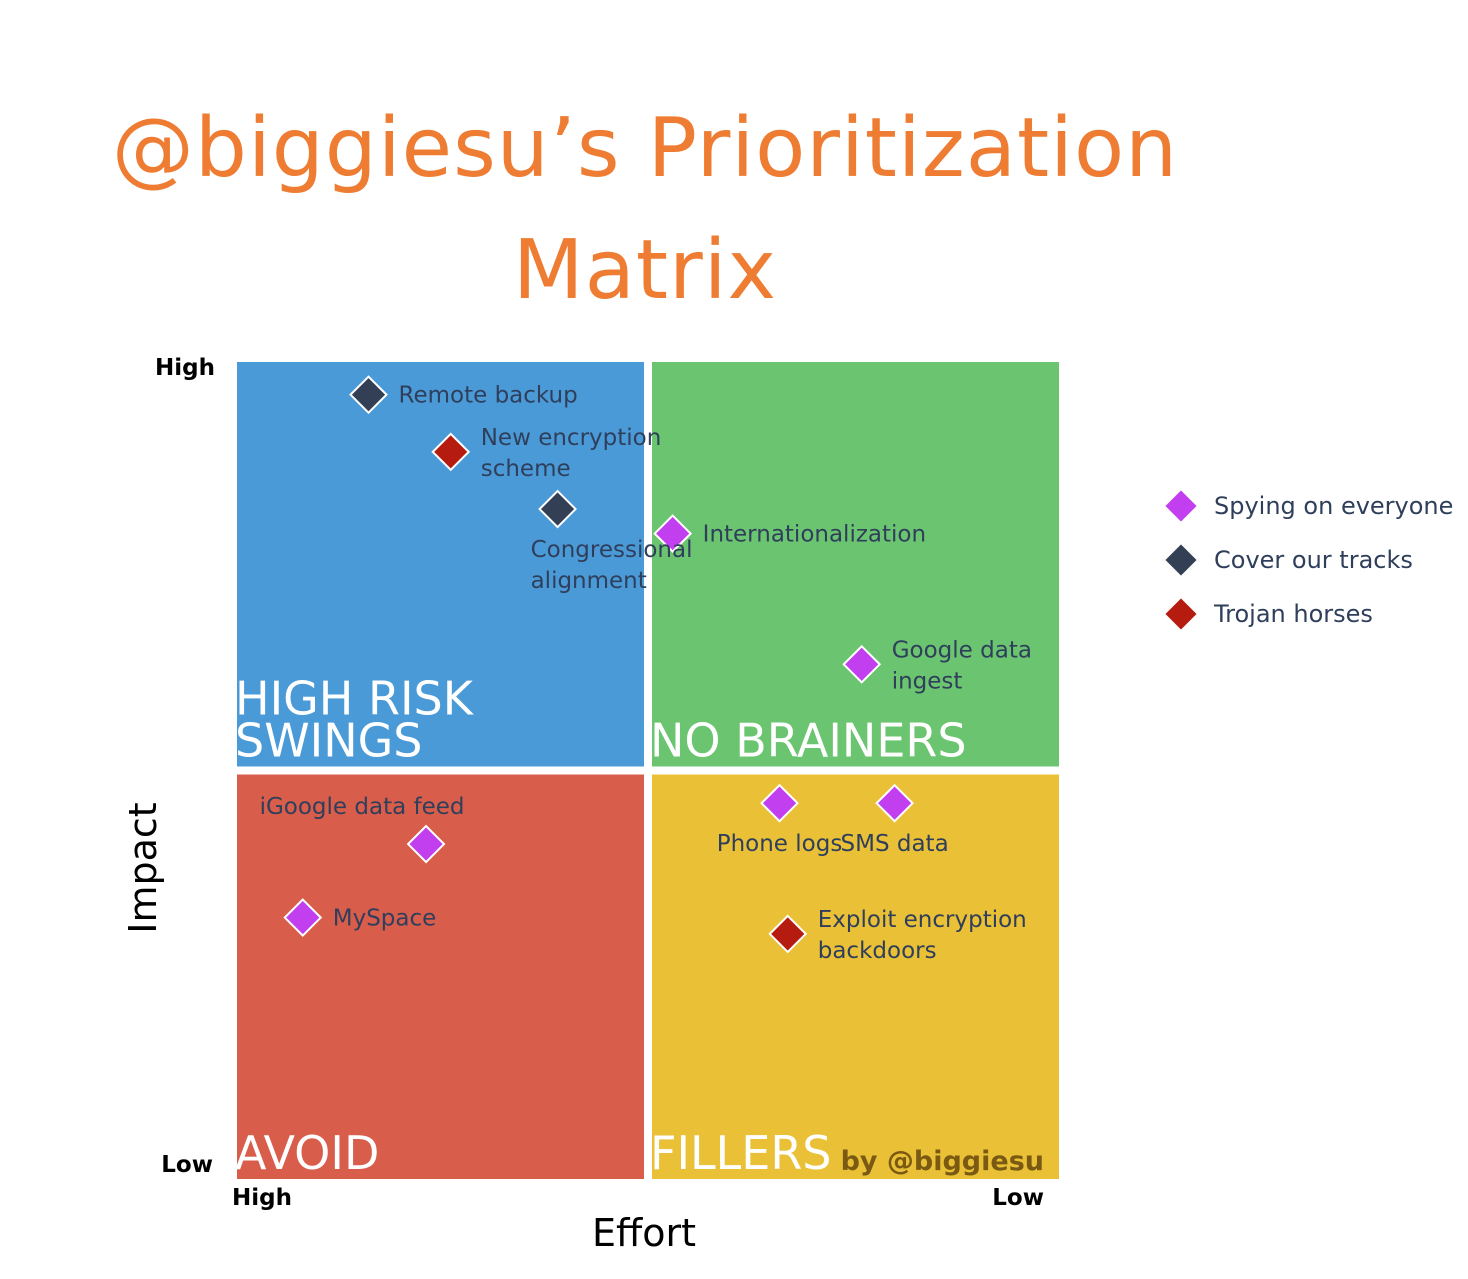  I want to click on quadrant-avoid, so click(440, 976).